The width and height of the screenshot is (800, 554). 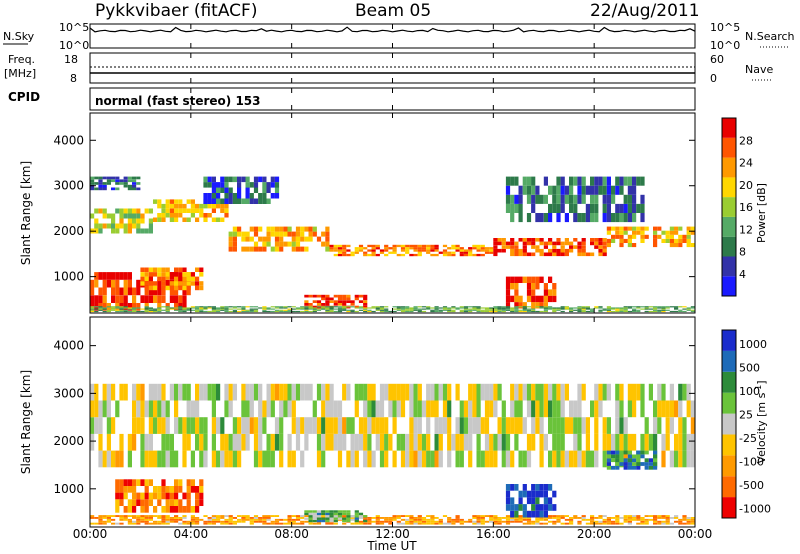 What do you see at coordinates (746, 185) in the screenshot?
I see `colorbar-tick: 20` at bounding box center [746, 185].